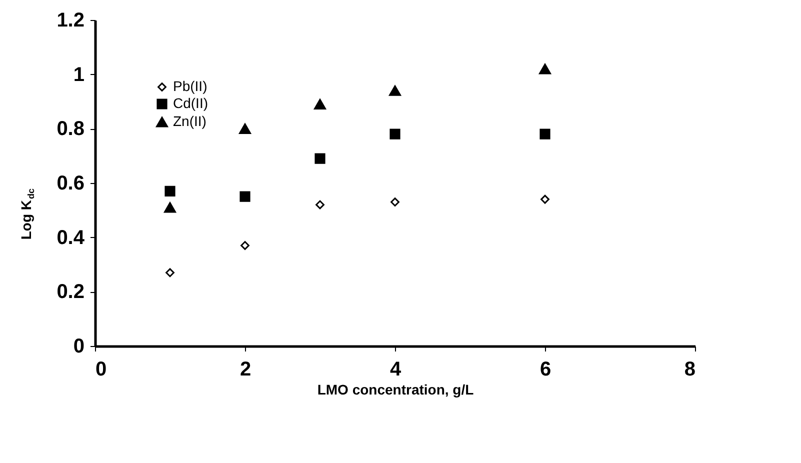 This screenshot has height=463, width=801. What do you see at coordinates (395, 390) in the screenshot?
I see `x-axis-title: LMO concentration, g/L` at bounding box center [395, 390].